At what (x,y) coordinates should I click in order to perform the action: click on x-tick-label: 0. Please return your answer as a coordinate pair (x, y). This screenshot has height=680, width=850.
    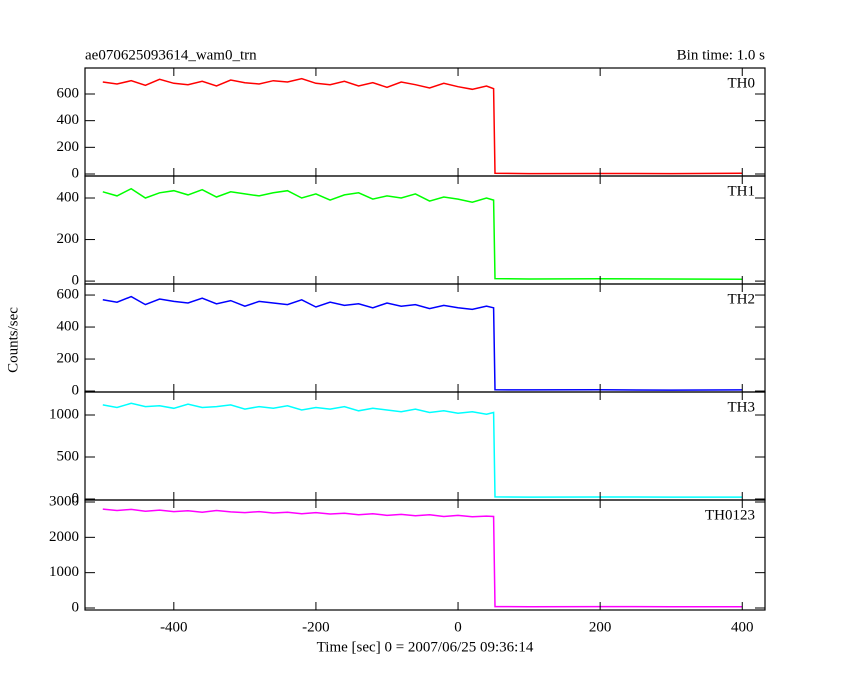
    Looking at the image, I should click on (458, 627).